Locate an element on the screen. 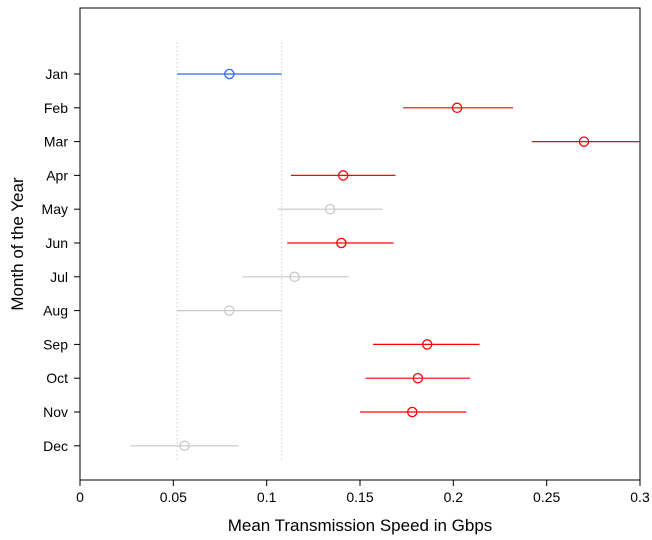  point-oct is located at coordinates (418, 378).